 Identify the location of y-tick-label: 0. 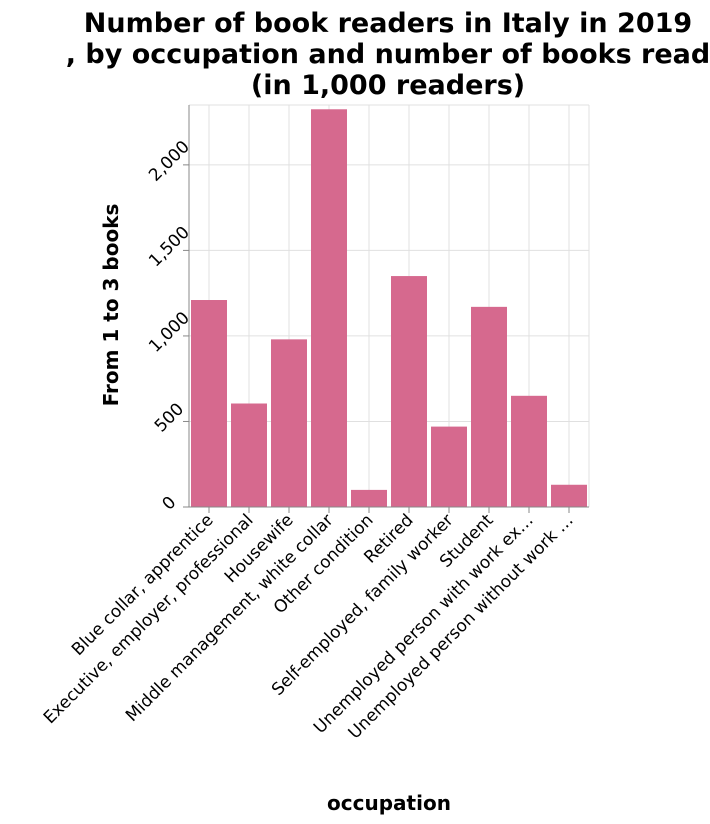
(170, 504).